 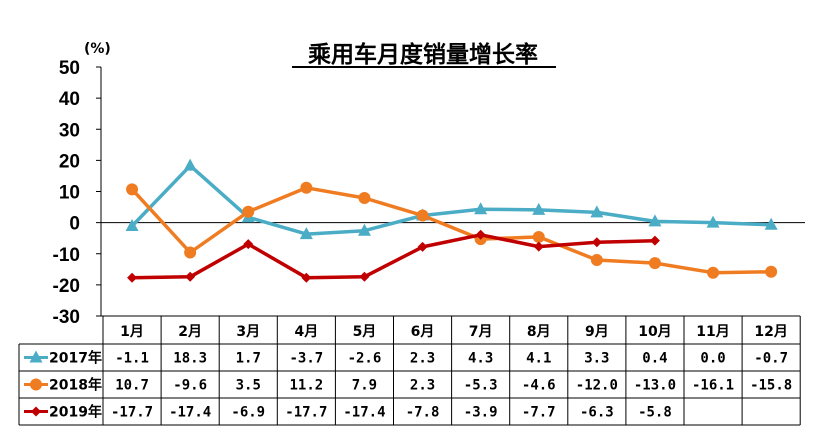 I want to click on y-tick-label: 10, so click(x=69, y=193).